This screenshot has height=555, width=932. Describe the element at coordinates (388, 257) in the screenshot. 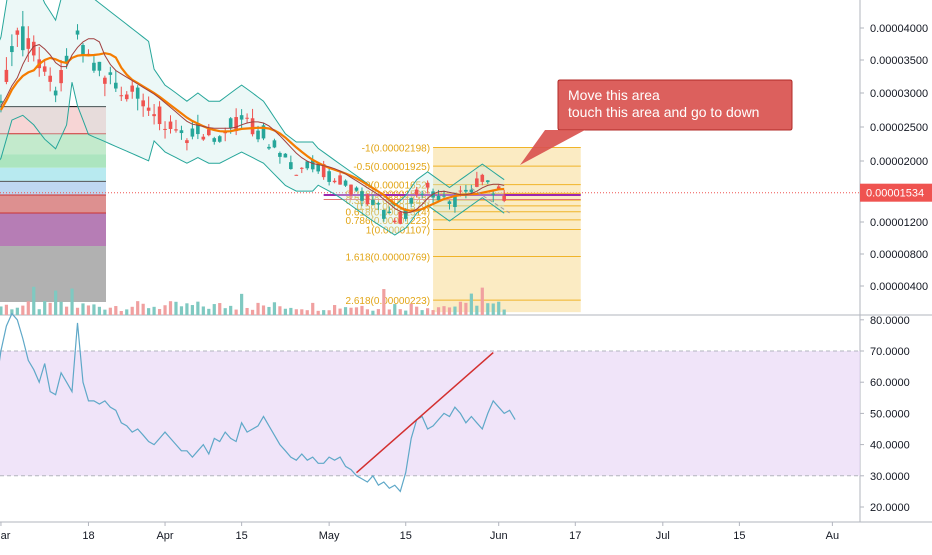

I see `fib-level-label: 1.618(0.00000769)` at that location.